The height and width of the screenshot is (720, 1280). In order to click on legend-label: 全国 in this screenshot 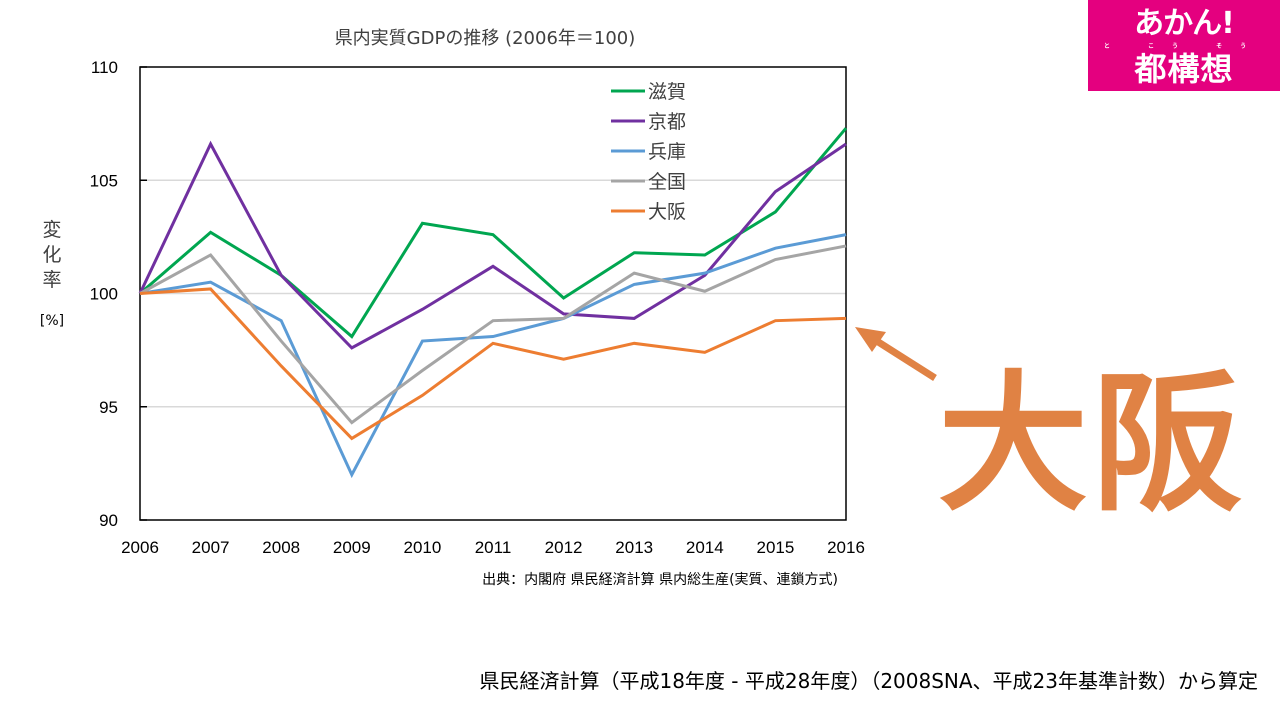, I will do `click(667, 182)`.